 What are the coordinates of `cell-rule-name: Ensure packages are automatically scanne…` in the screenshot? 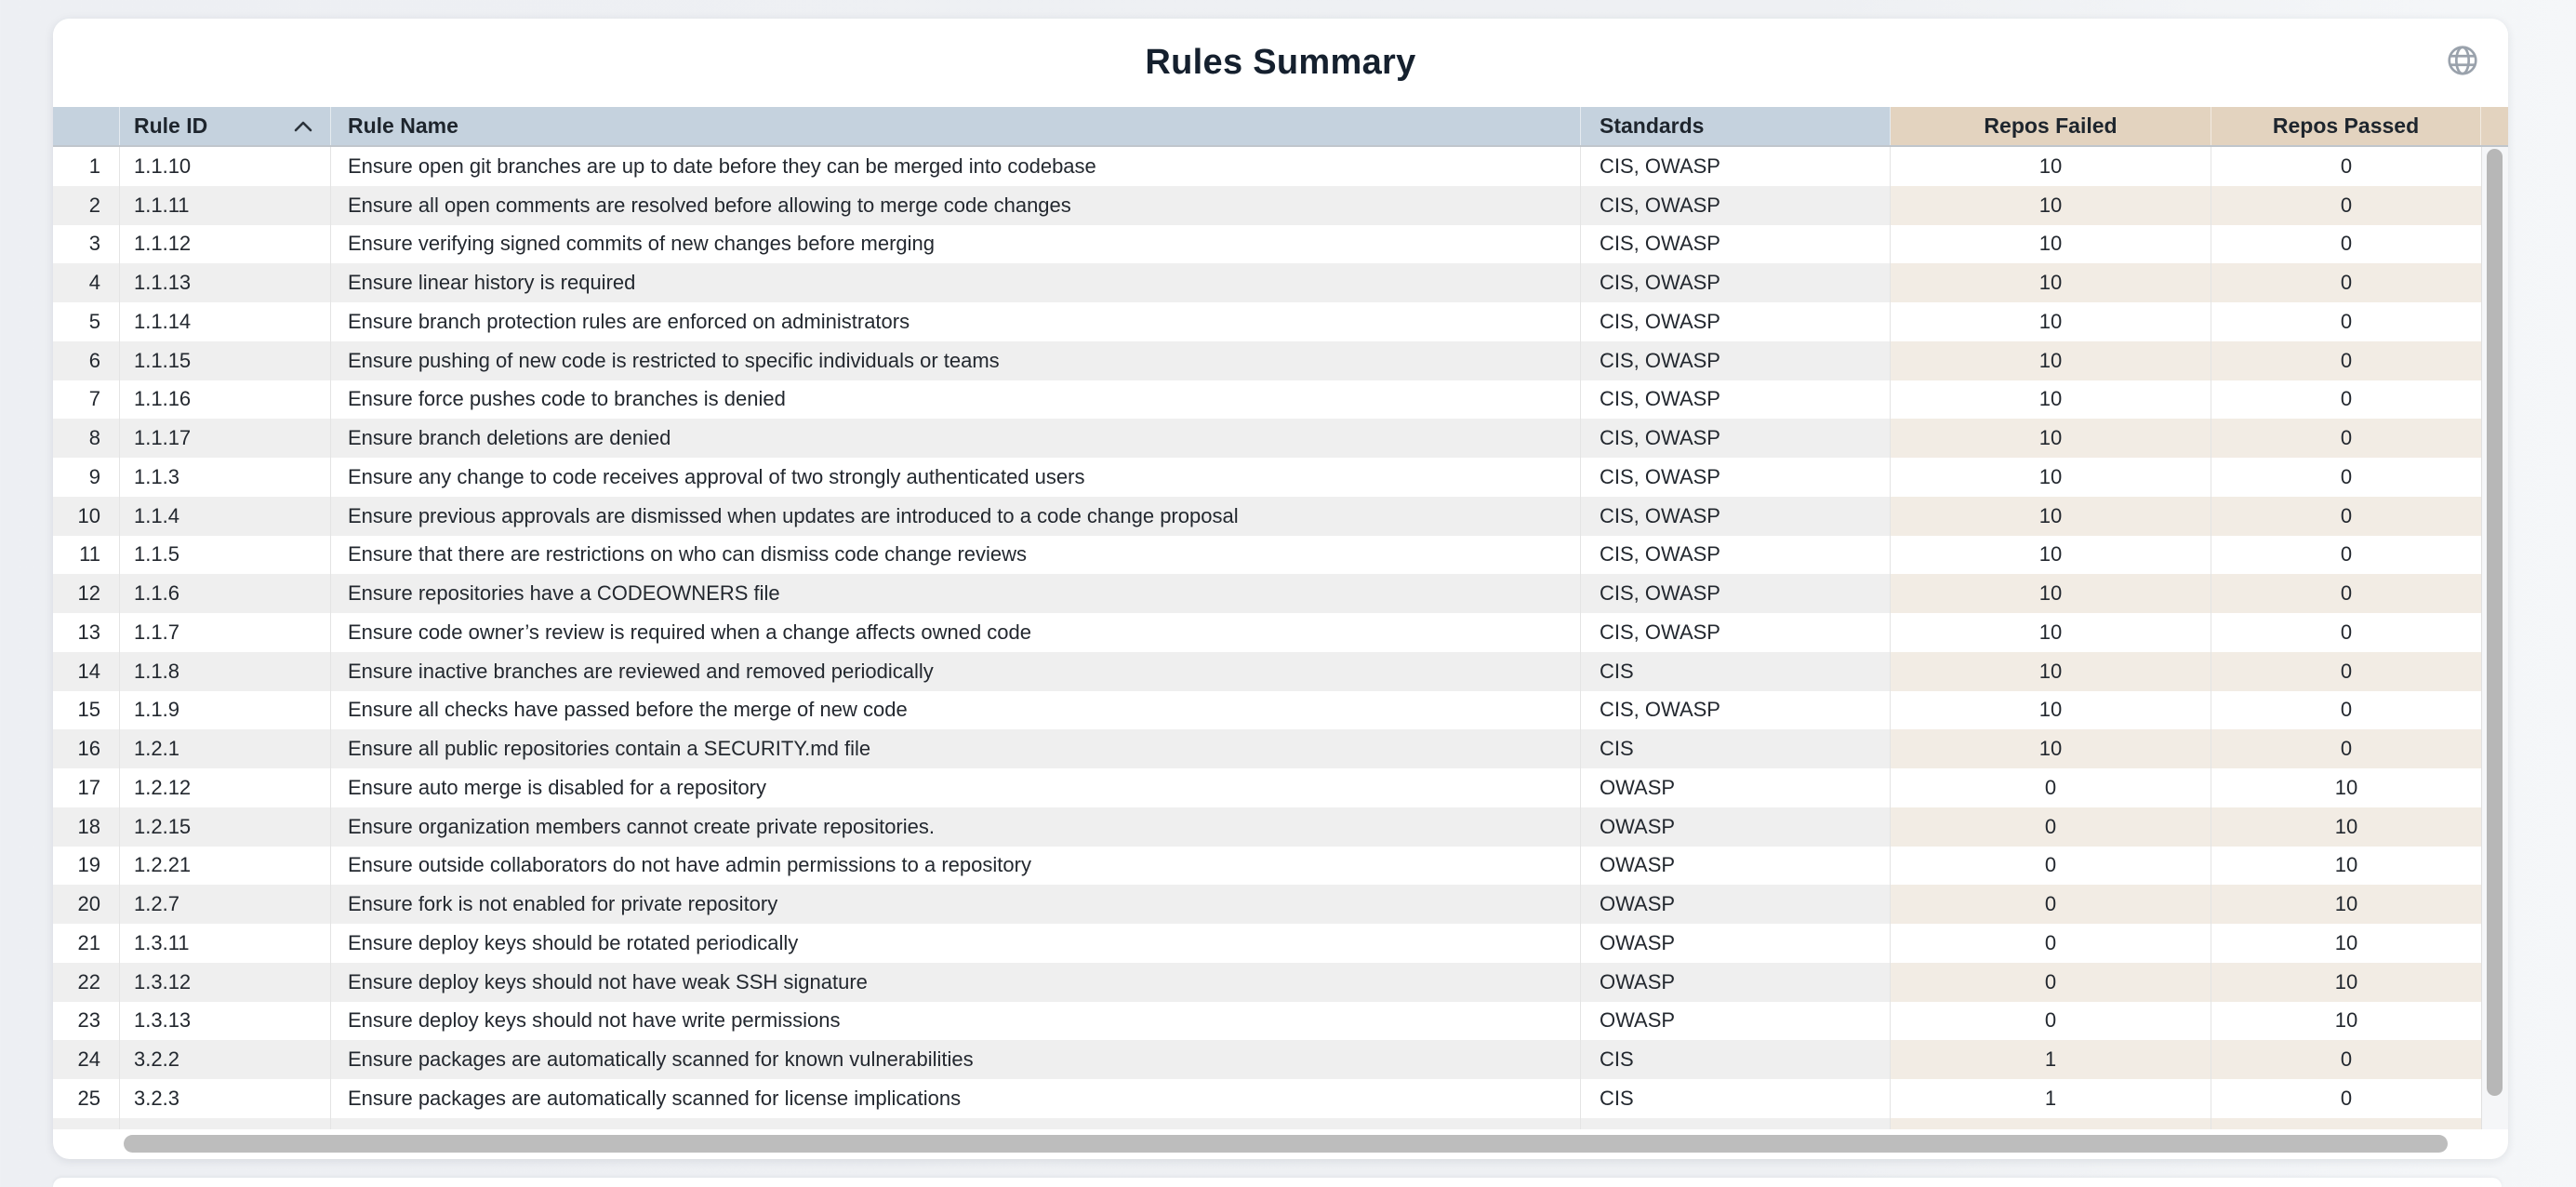 It's located at (956, 1098).